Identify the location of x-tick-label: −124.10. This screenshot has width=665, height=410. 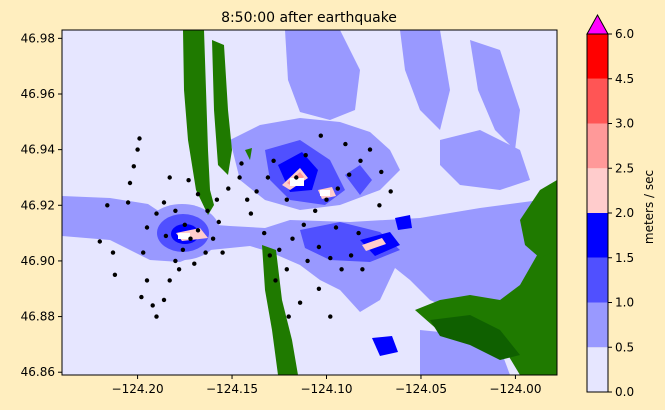
(326, 389).